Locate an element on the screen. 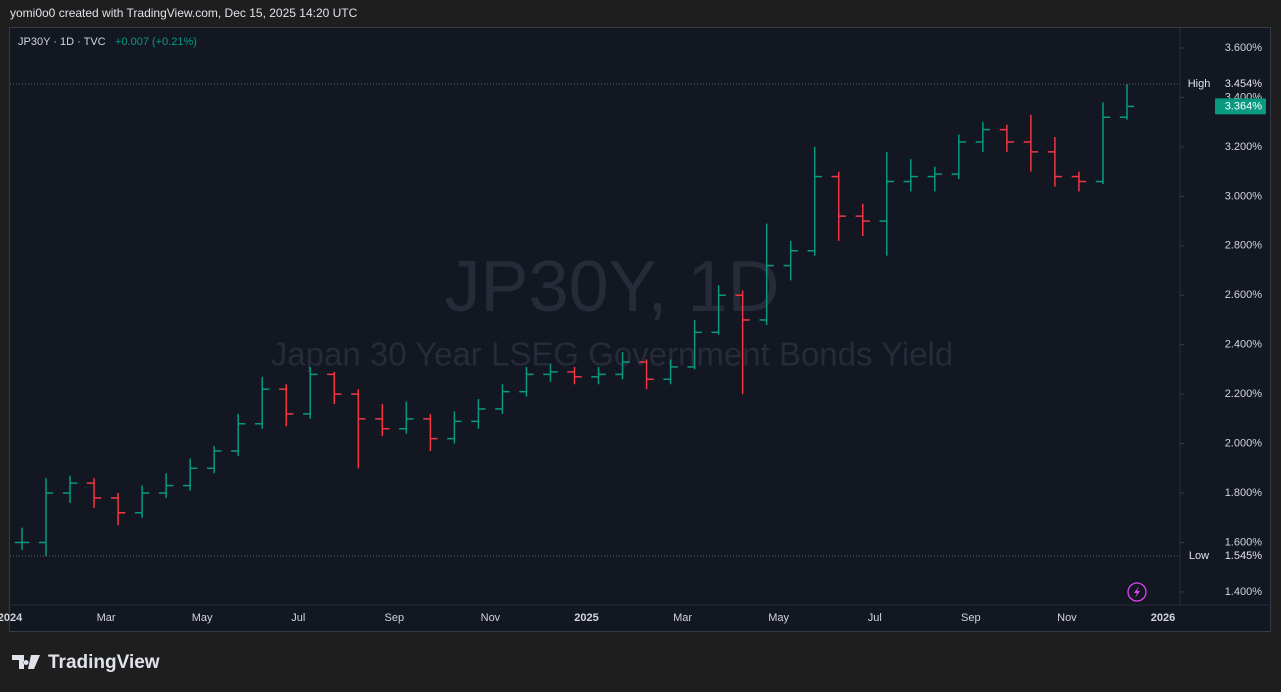  price-label-name: Low is located at coordinates (1199, 556).